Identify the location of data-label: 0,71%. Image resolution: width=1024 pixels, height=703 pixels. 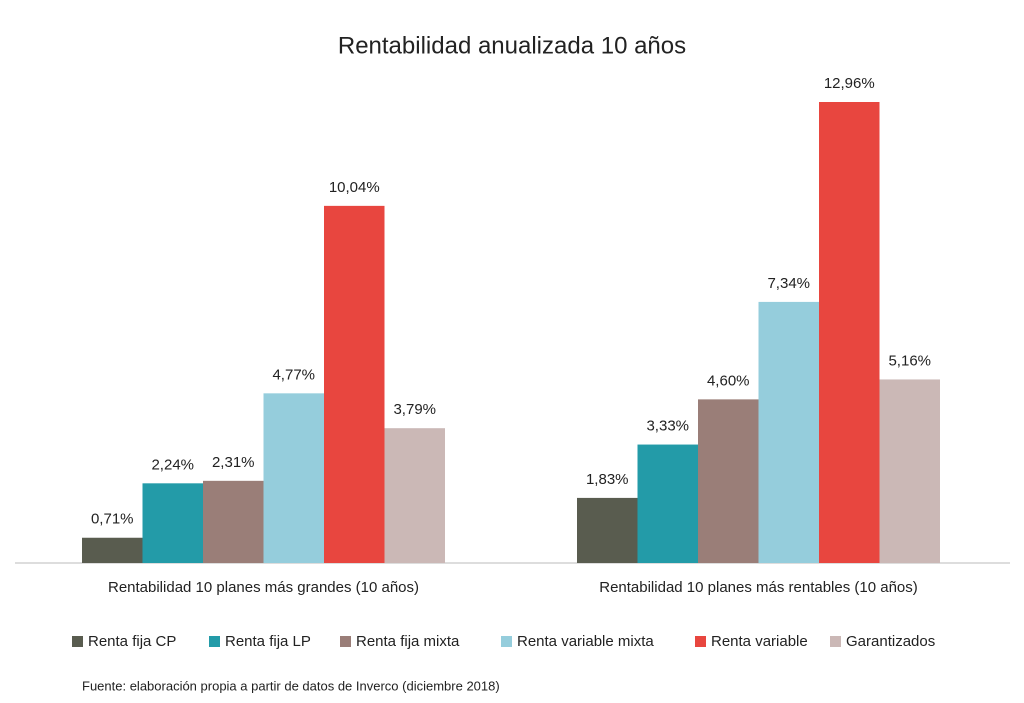
(112, 519).